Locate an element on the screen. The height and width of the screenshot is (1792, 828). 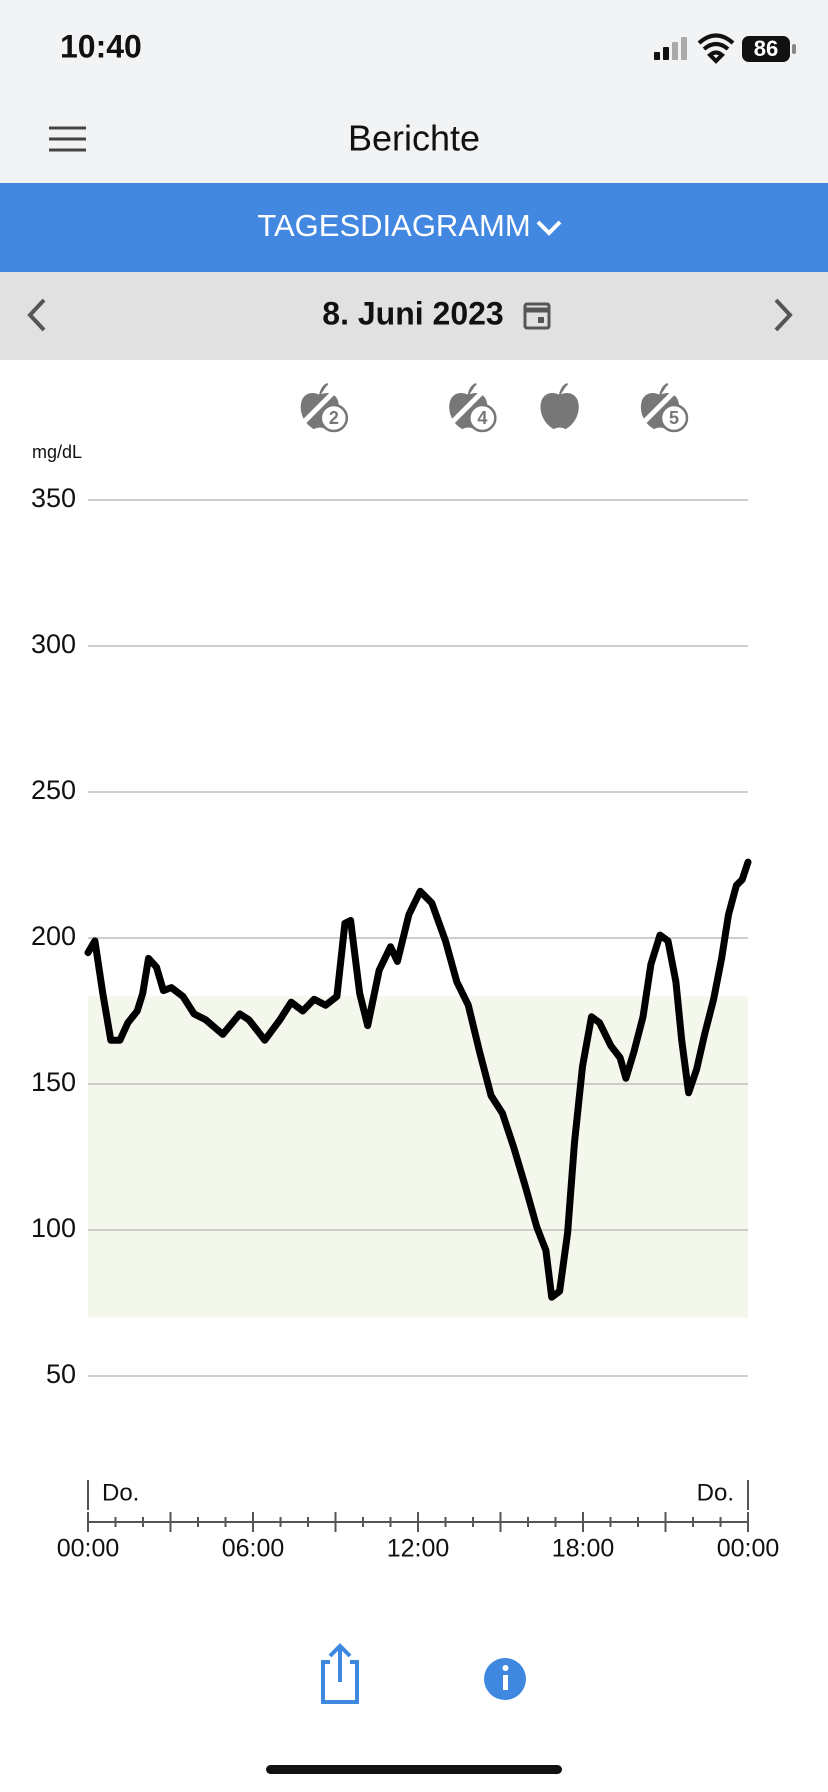
y-tick-label: 150 is located at coordinates (53, 1082).